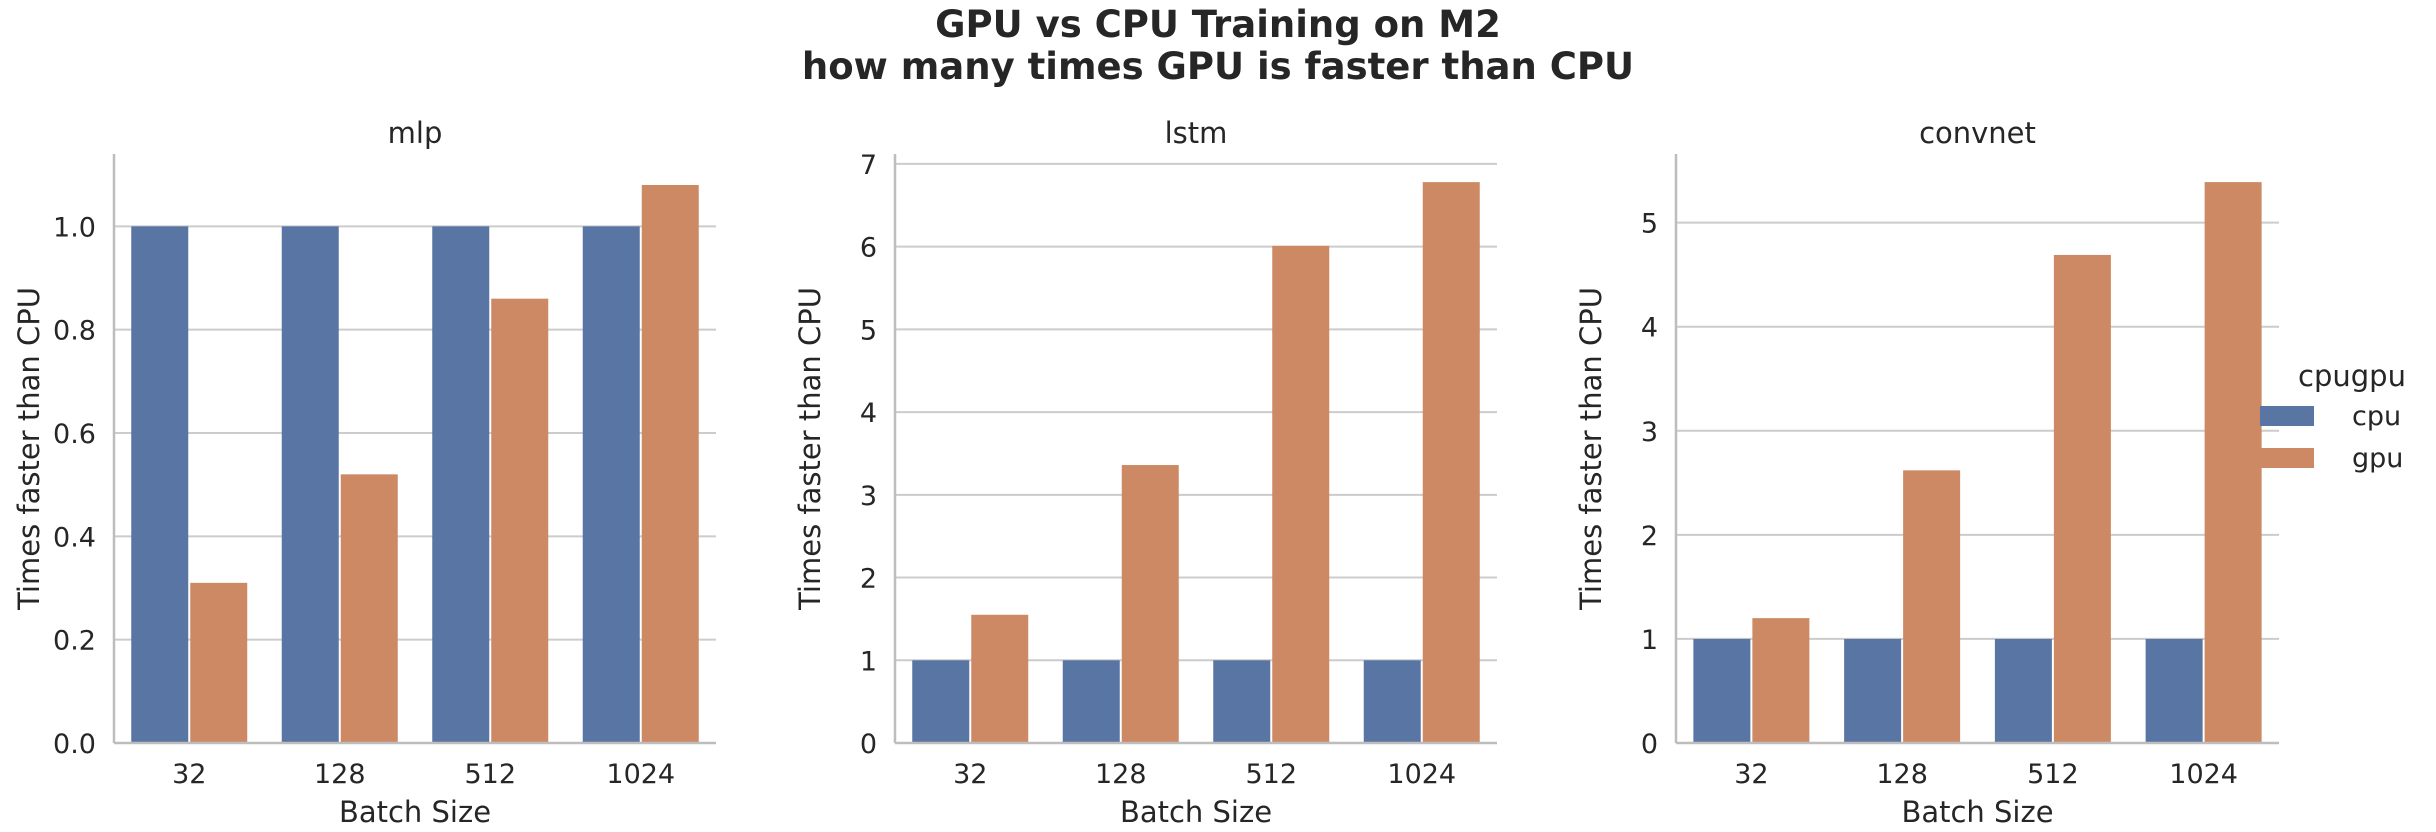  I want to click on y-tick-label: 0.8, so click(74, 331).